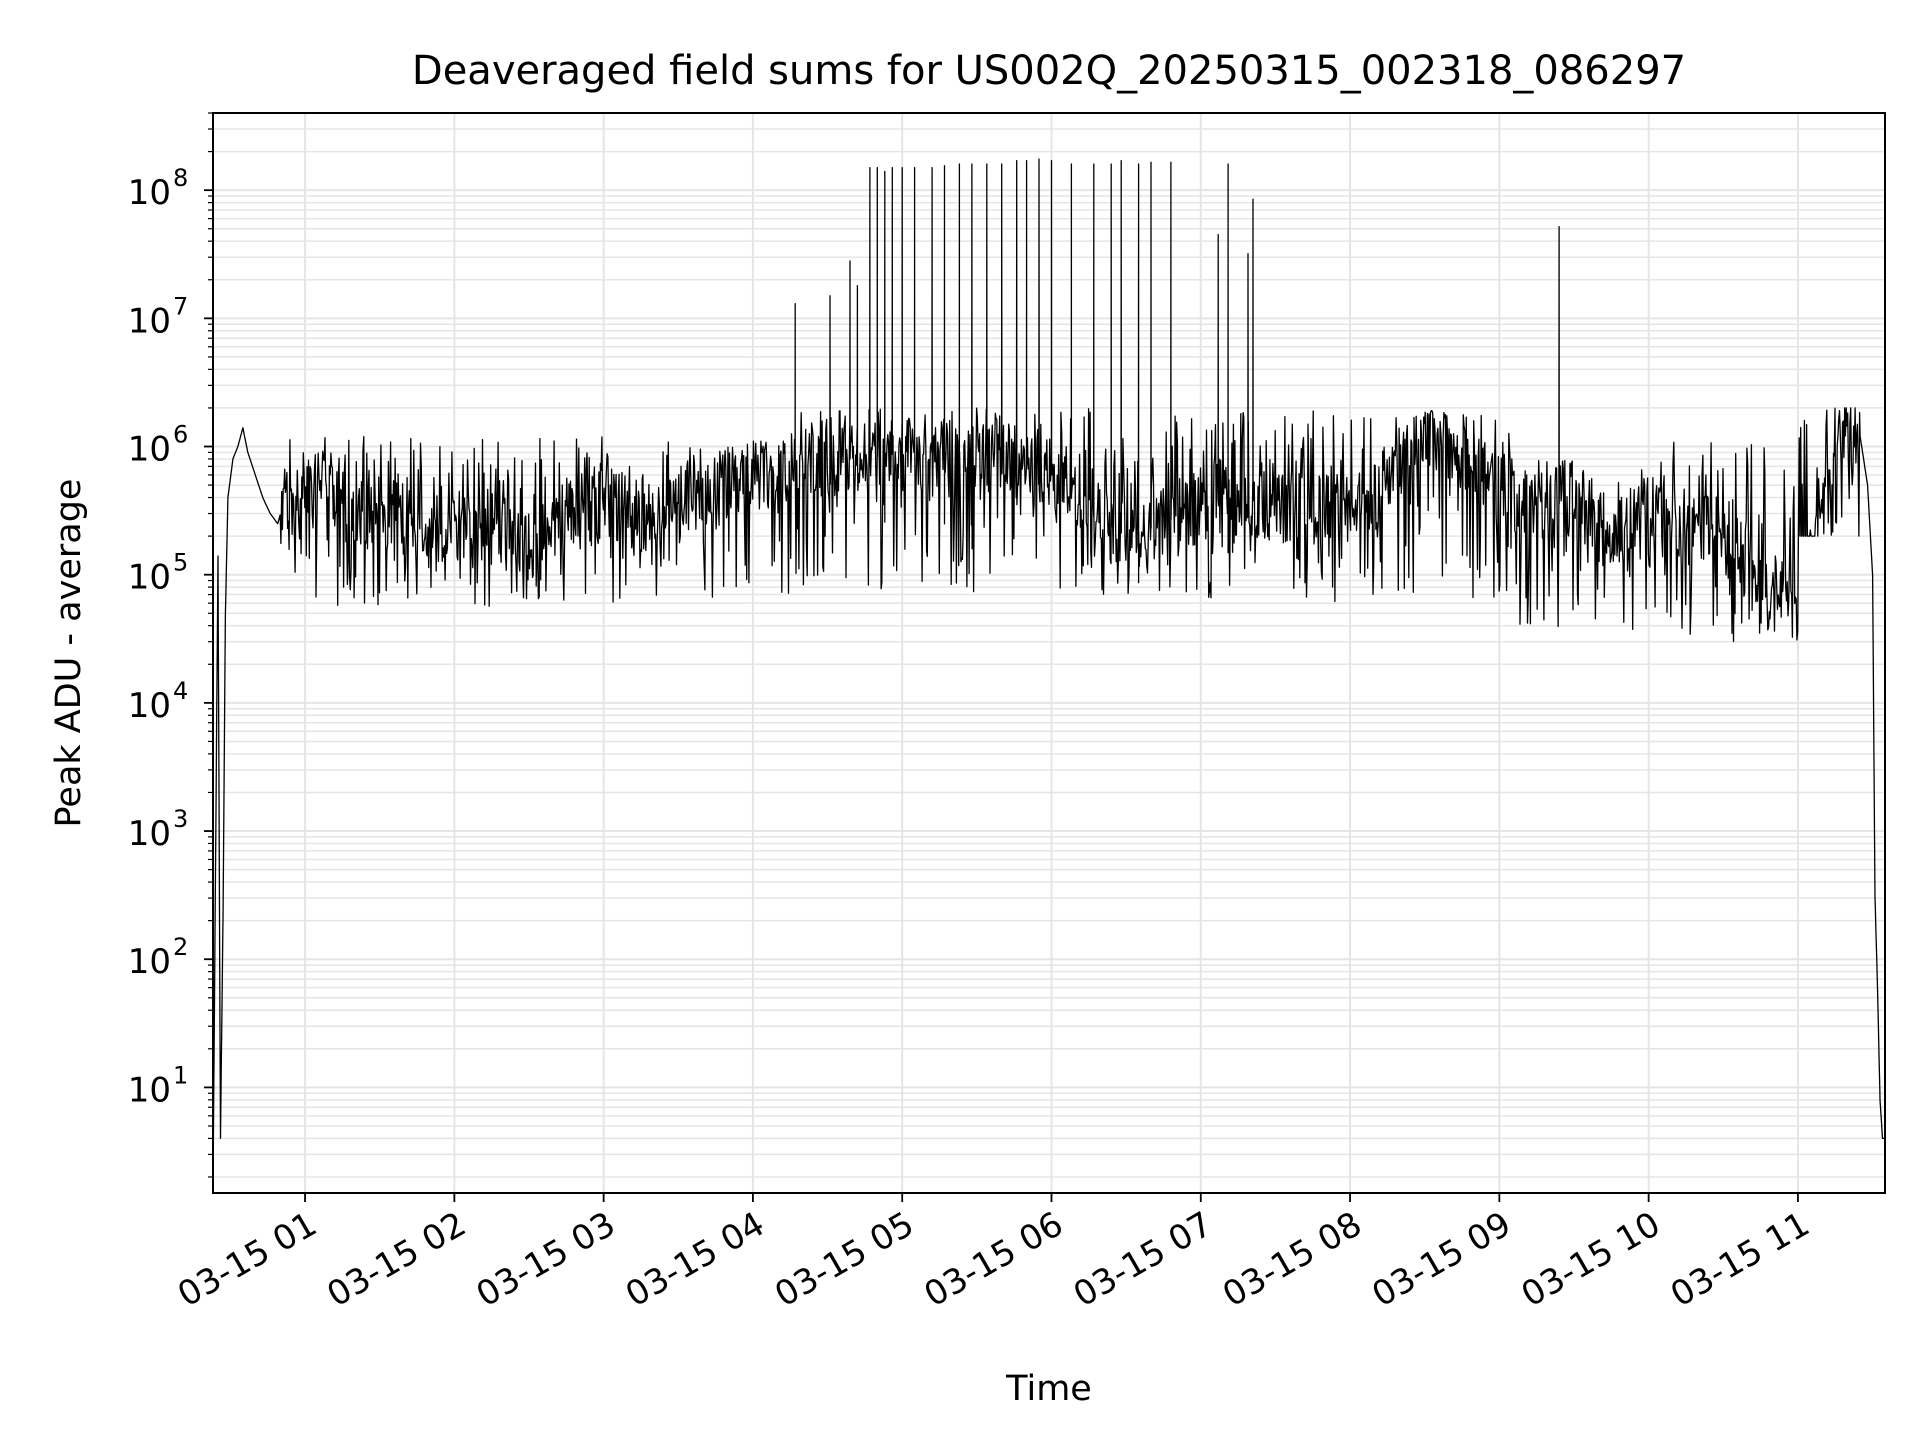 The width and height of the screenshot is (1920, 1440). What do you see at coordinates (1048, 1389) in the screenshot?
I see `x-axis-label: Time` at bounding box center [1048, 1389].